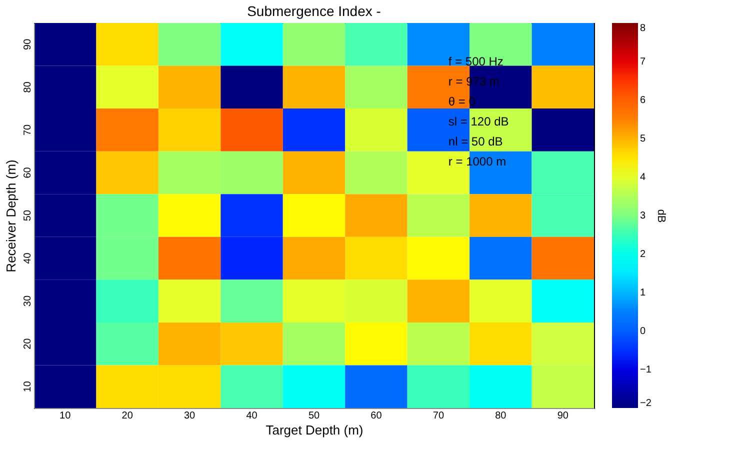 Image resolution: width=742 pixels, height=463 pixels. I want to click on x-tick-label: 50, so click(314, 416).